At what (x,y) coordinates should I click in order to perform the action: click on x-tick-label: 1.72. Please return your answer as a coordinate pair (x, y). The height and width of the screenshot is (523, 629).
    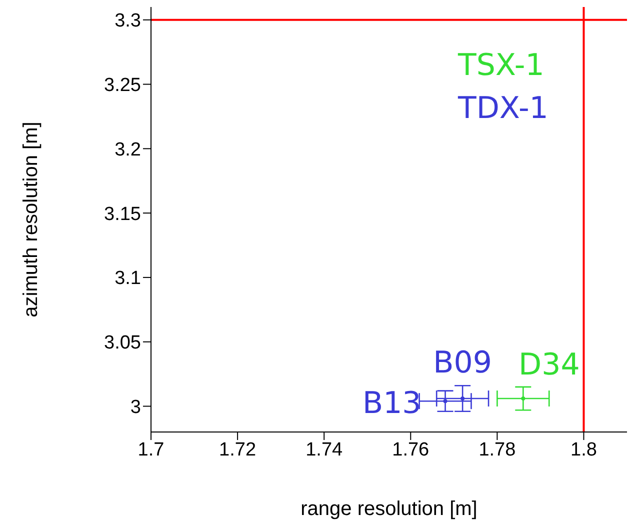
    Looking at the image, I should click on (237, 449).